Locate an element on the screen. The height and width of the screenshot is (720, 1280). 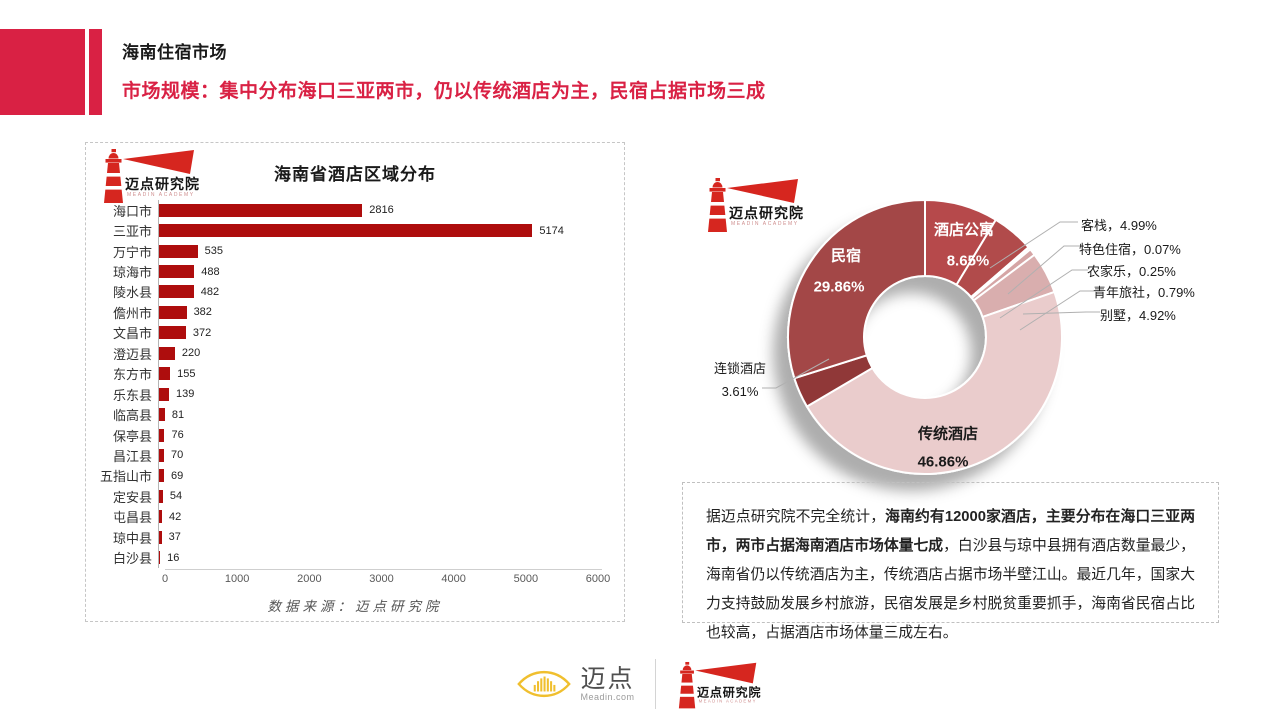
bar-category-label: 乐东县 is located at coordinates (132, 395).